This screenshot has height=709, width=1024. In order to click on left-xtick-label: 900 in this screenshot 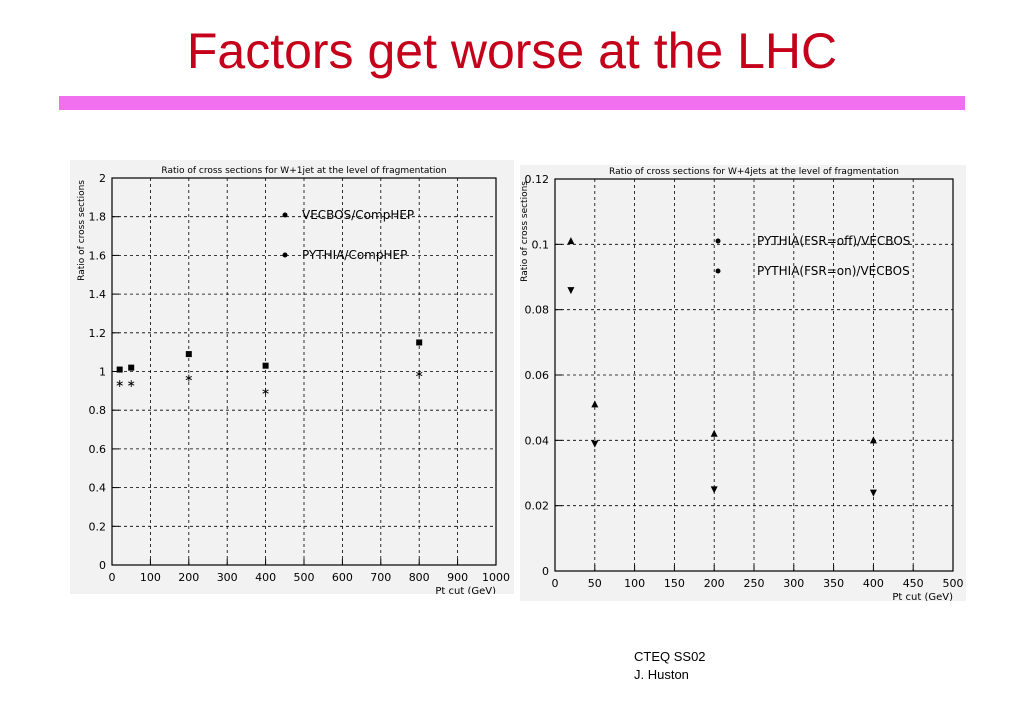, I will do `click(457, 577)`.